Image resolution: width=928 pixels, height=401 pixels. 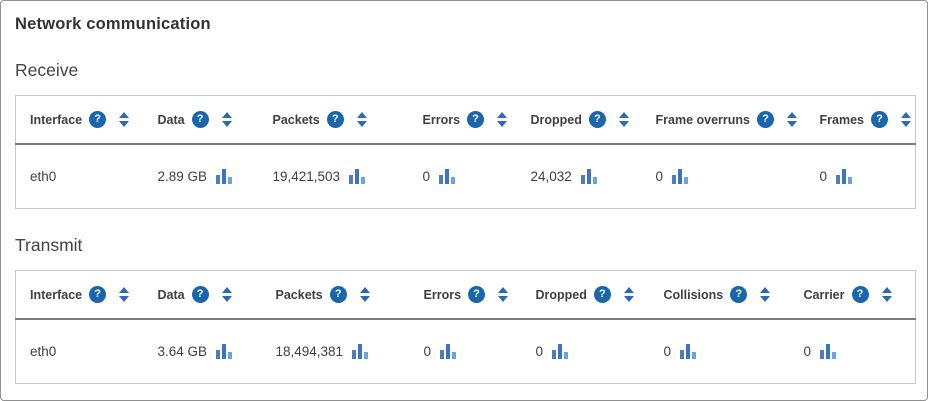 I want to click on column-header-errors: Errors ?, so click(x=466, y=295).